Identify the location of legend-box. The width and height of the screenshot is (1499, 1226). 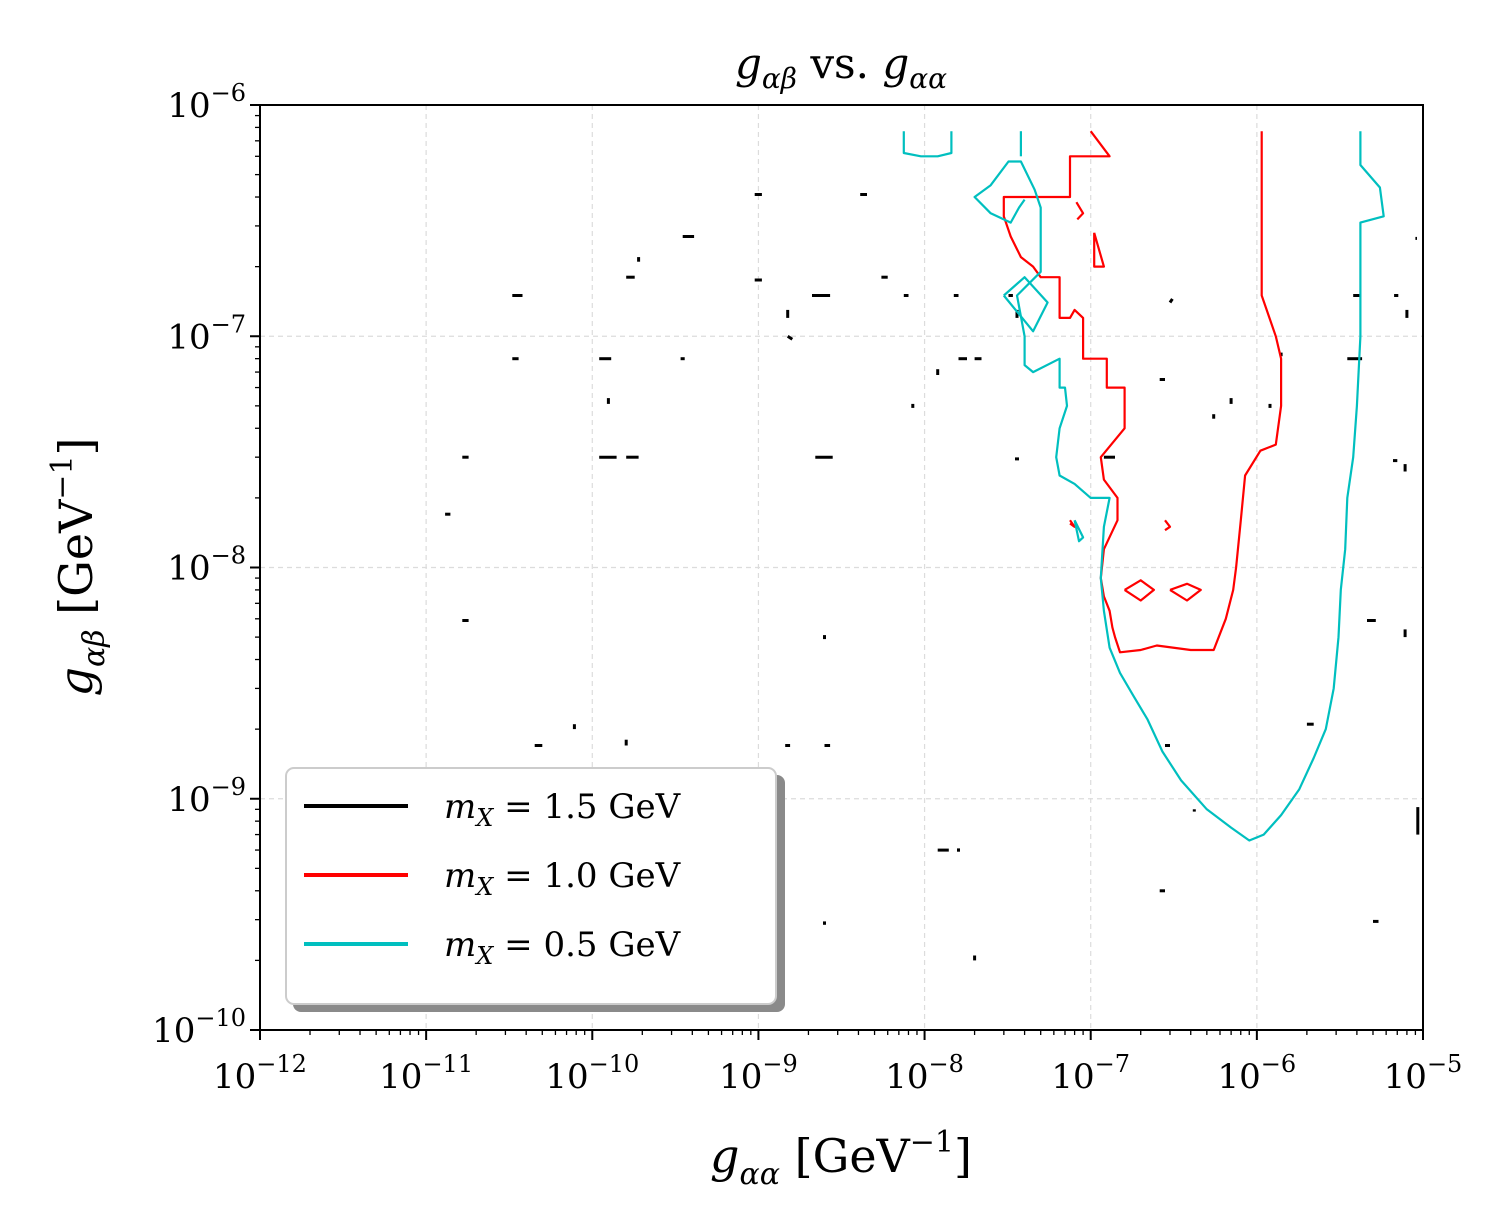
(531, 886).